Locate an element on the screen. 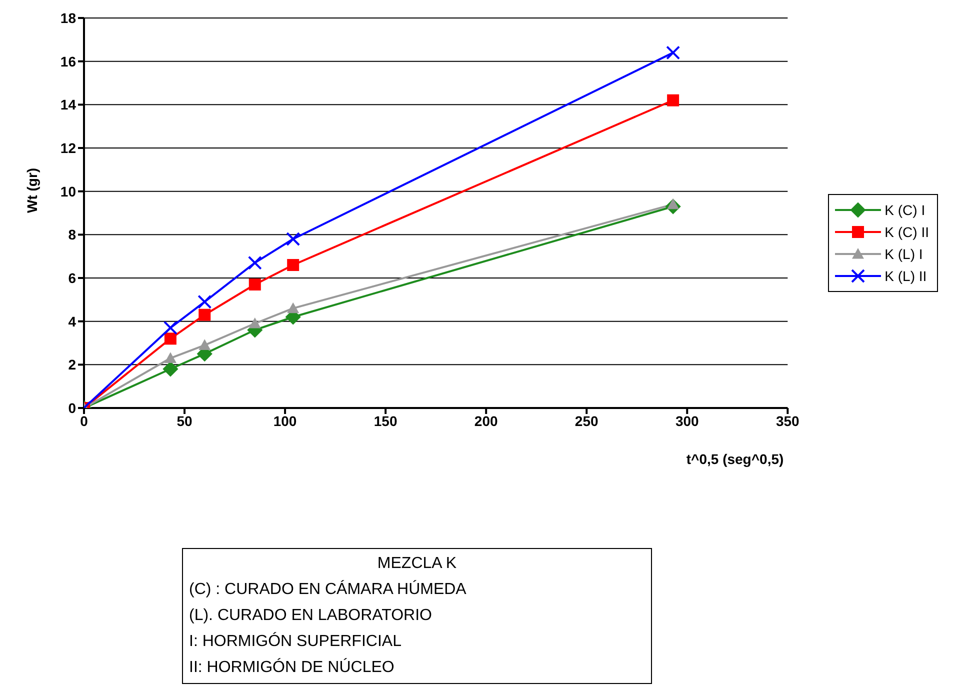 The height and width of the screenshot is (691, 955). x-axis-title: t^0,5 (seg^0,5) is located at coordinates (735, 459).